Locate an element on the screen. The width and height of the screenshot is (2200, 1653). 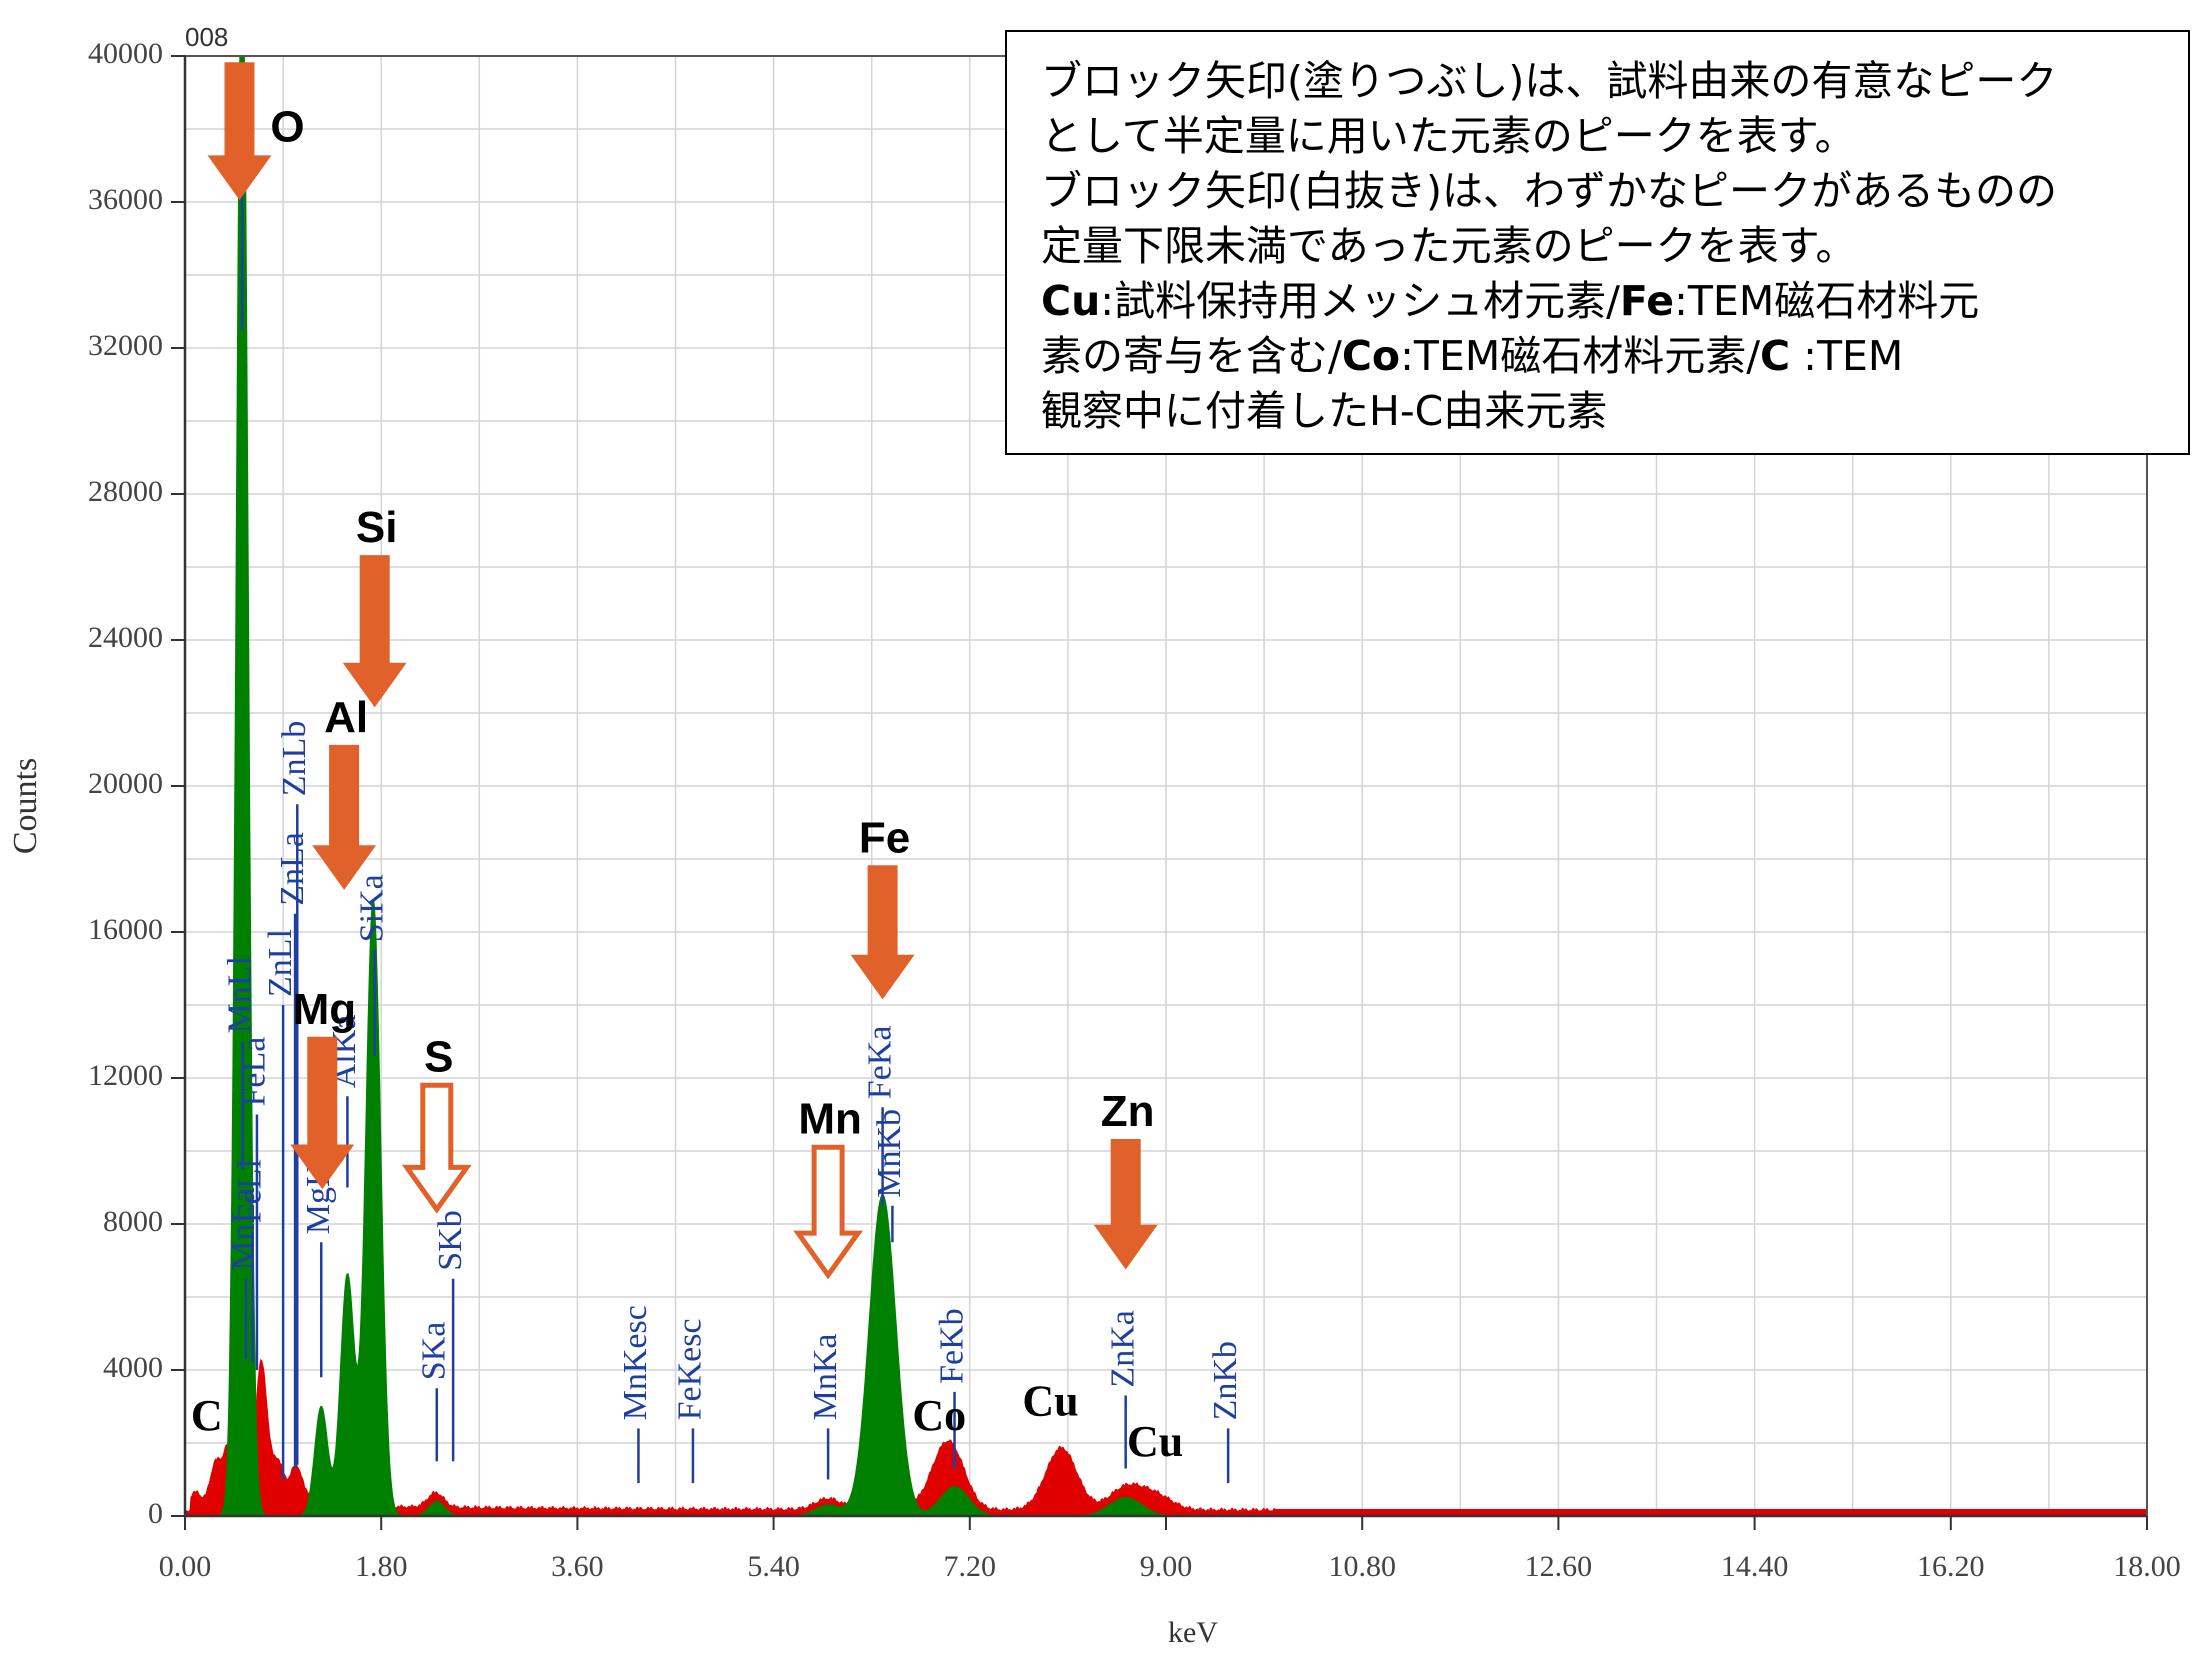
line-marker-label: ZnKb is located at coordinates (1225, 1380).